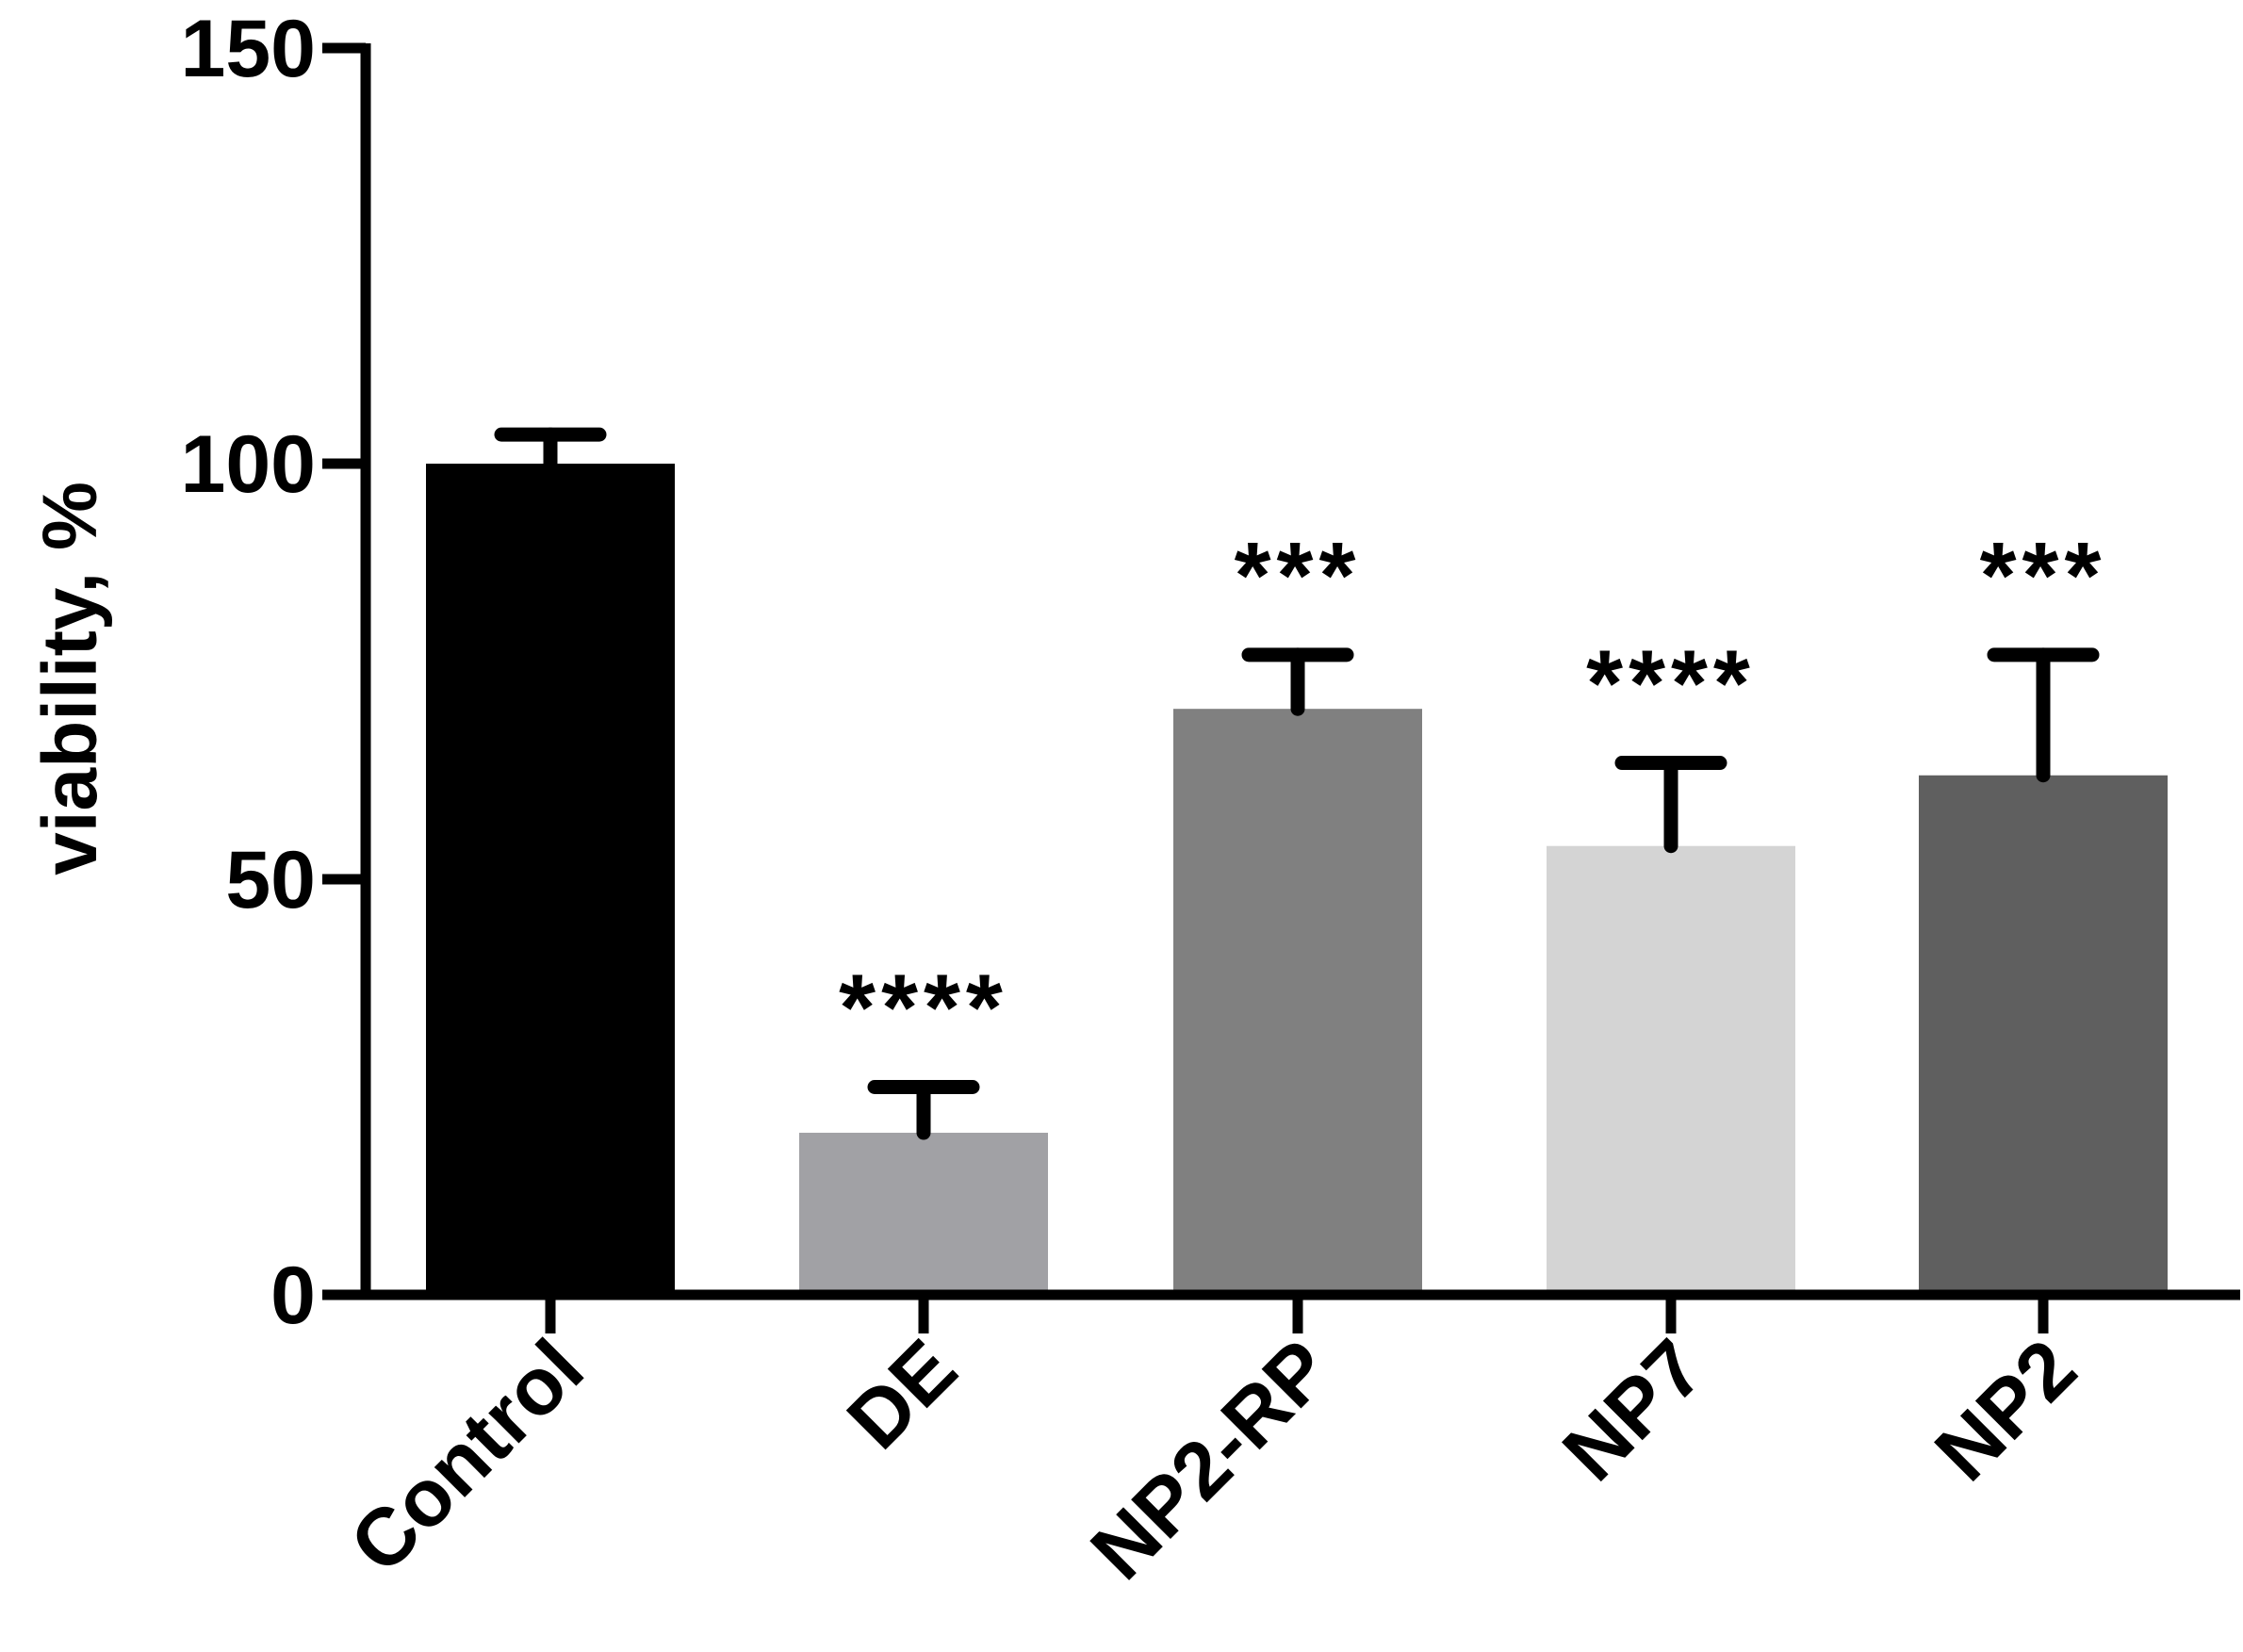 The width and height of the screenshot is (2243, 1652). Describe the element at coordinates (249, 49) in the screenshot. I see `y-tick-label-150: 150` at that location.